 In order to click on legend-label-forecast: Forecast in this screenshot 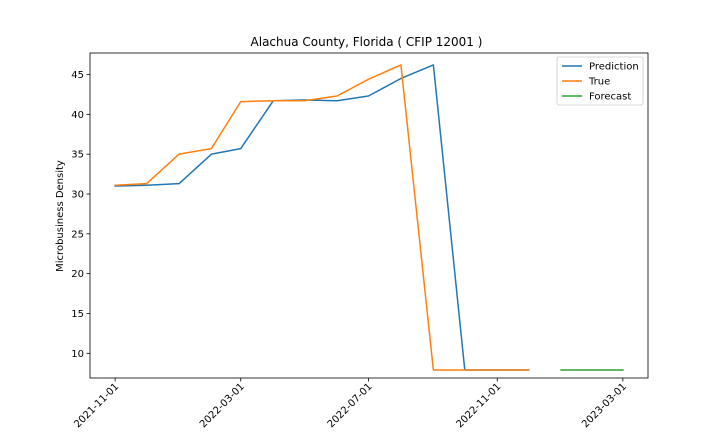, I will do `click(610, 97)`.